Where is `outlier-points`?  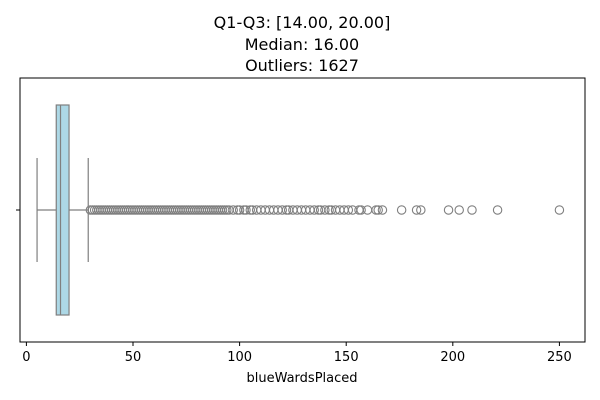 outlier-points is located at coordinates (325, 210).